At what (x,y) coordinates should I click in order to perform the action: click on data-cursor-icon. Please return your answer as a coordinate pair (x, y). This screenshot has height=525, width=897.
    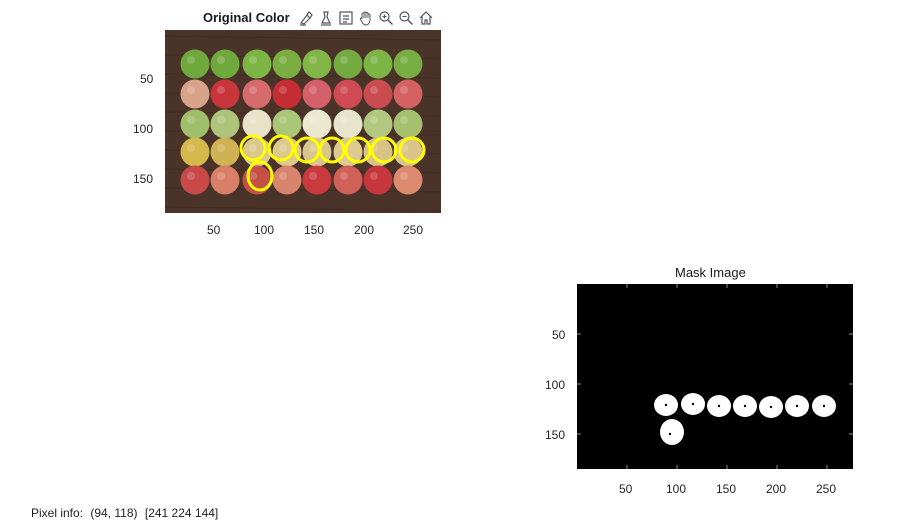
    Looking at the image, I should click on (326, 18).